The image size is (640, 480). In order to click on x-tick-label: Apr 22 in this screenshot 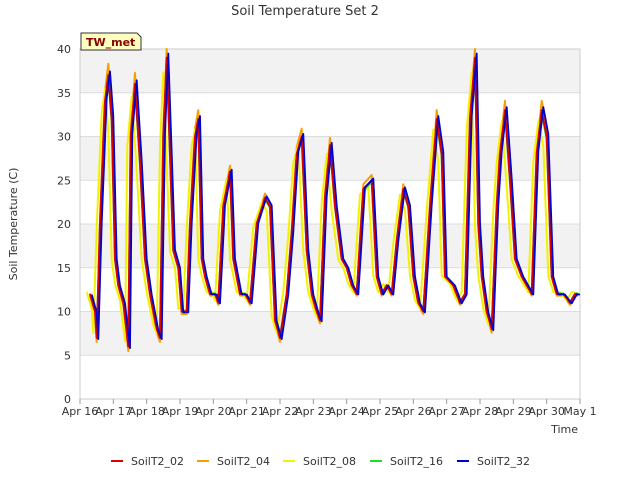, I will do `click(280, 411)`.